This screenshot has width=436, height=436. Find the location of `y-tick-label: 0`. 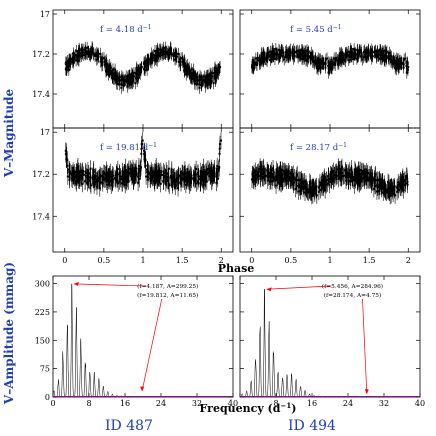

y-tick-label: 0 is located at coordinates (47, 397).